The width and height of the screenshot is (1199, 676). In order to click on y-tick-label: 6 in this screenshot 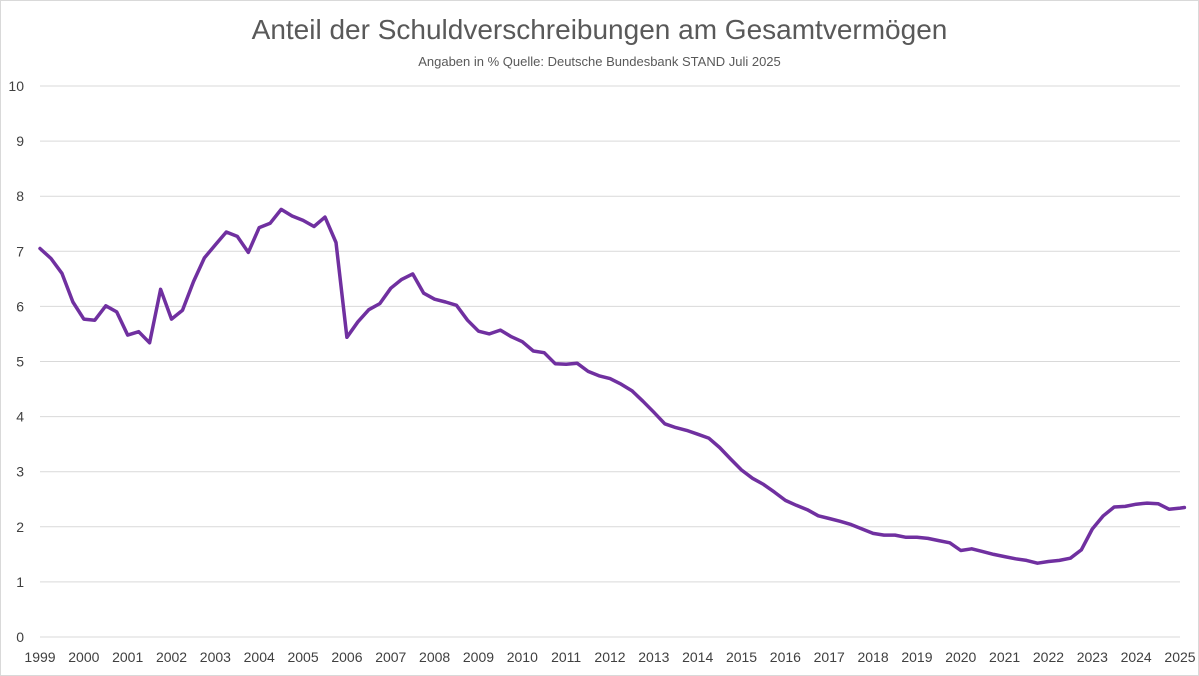, I will do `click(20, 306)`.